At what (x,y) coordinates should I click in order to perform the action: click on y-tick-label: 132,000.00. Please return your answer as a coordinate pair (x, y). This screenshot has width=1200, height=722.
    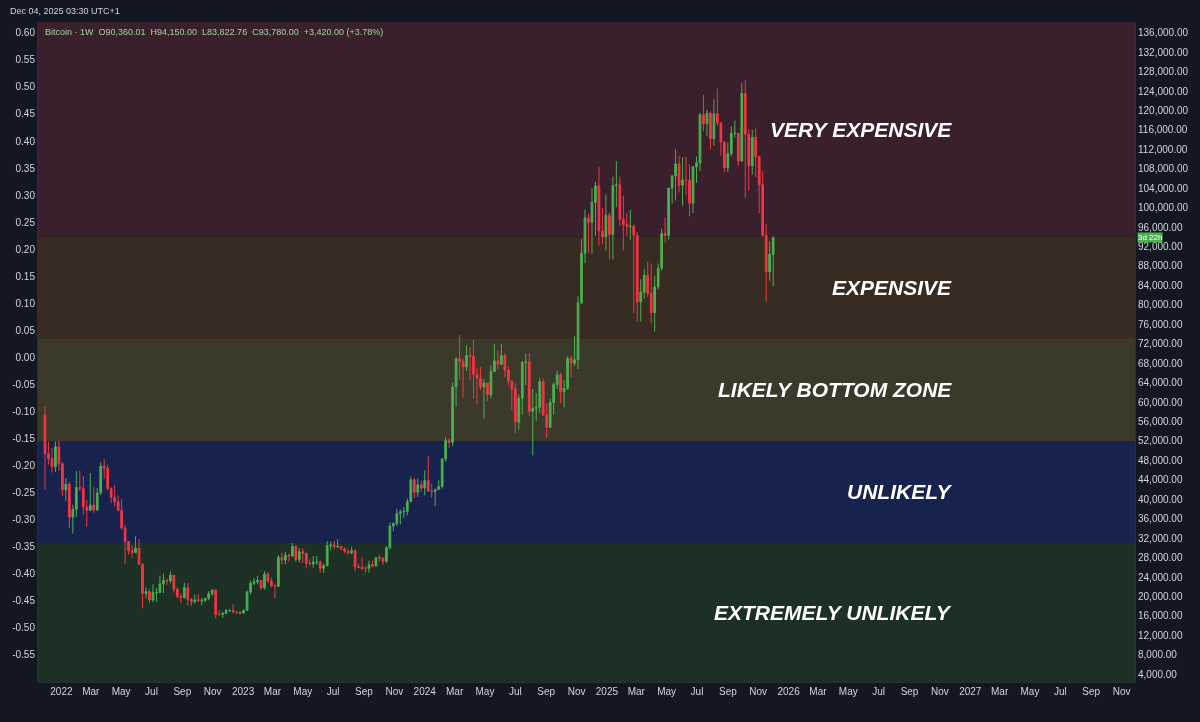
    Looking at the image, I should click on (1163, 52).